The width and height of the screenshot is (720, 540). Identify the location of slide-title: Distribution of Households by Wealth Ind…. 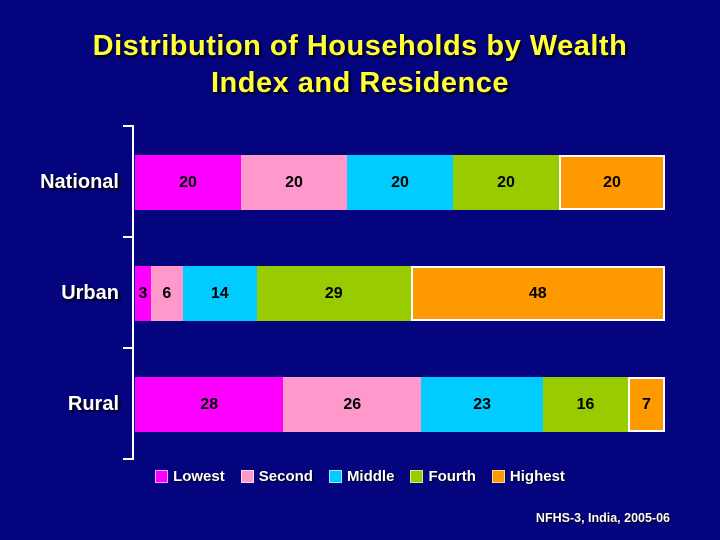
(360, 65).